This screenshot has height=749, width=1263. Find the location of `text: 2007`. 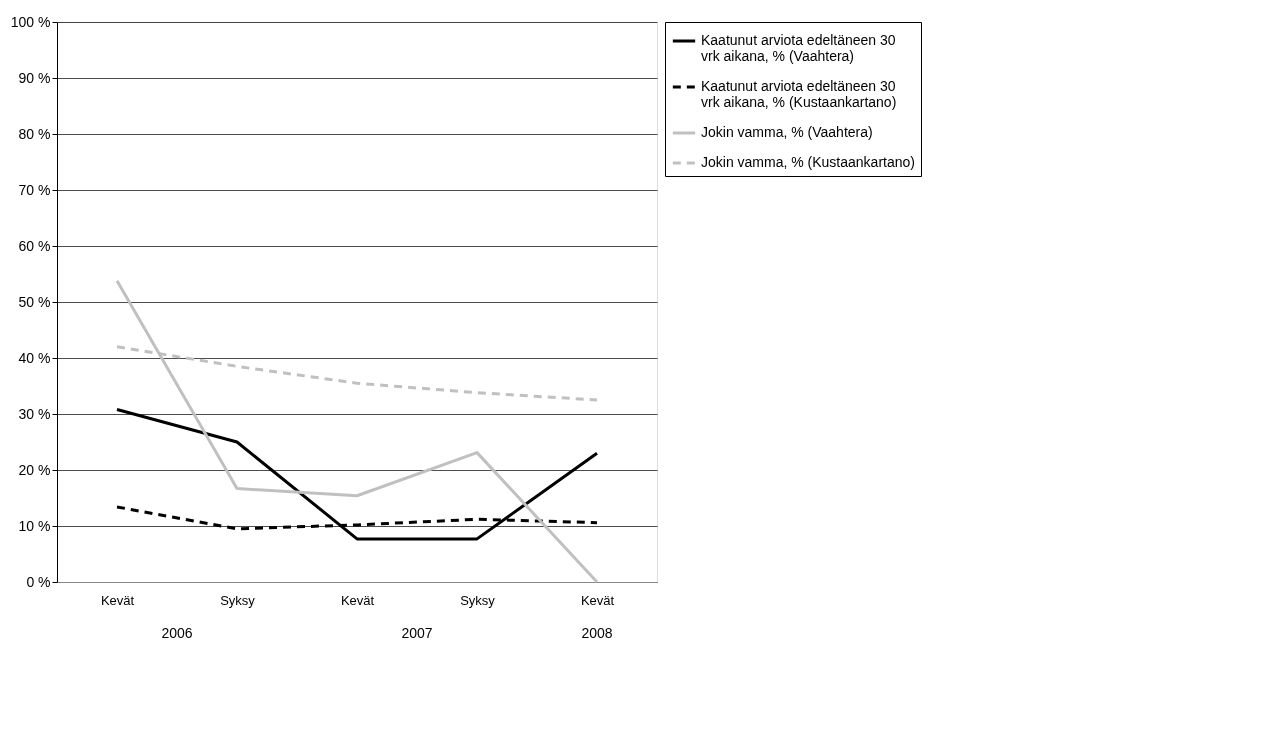

text: 2007 is located at coordinates (417, 633).